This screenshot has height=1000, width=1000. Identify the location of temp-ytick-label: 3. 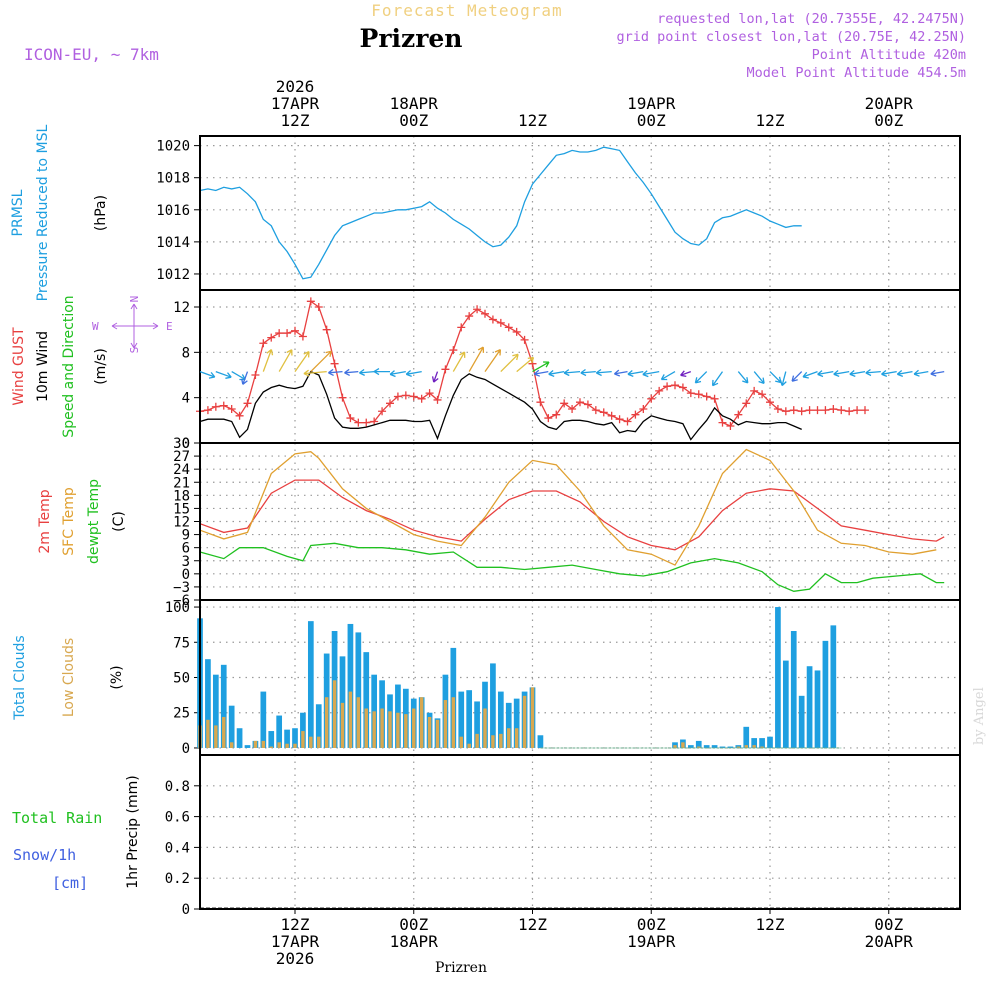
(186, 562).